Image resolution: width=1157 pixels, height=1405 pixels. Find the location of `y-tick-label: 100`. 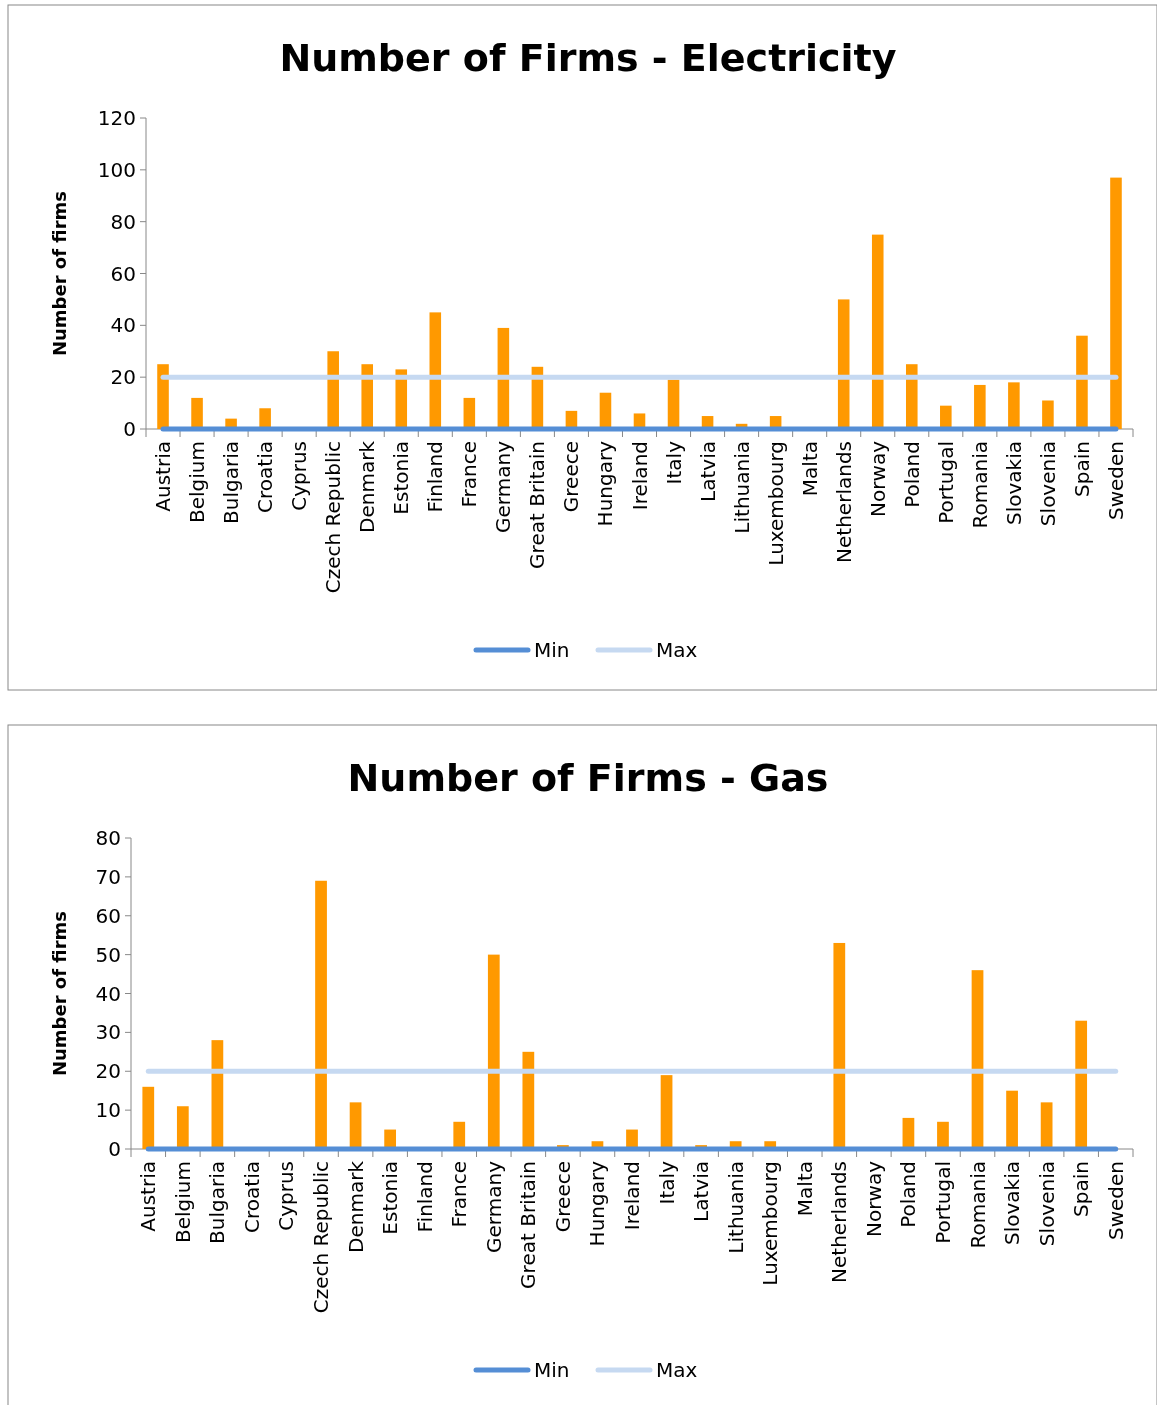

y-tick-label: 100 is located at coordinates (116, 169).